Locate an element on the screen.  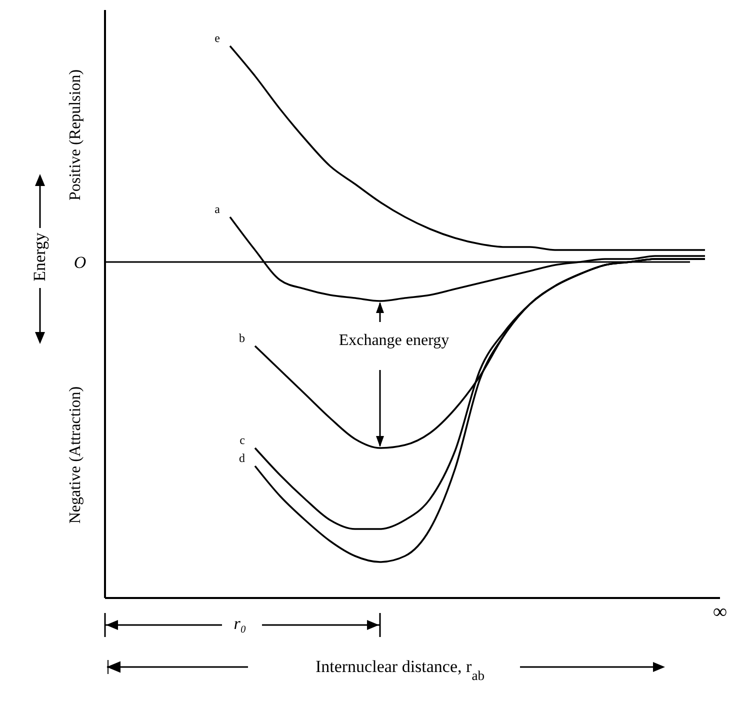
series-label: b is located at coordinates (242, 338).